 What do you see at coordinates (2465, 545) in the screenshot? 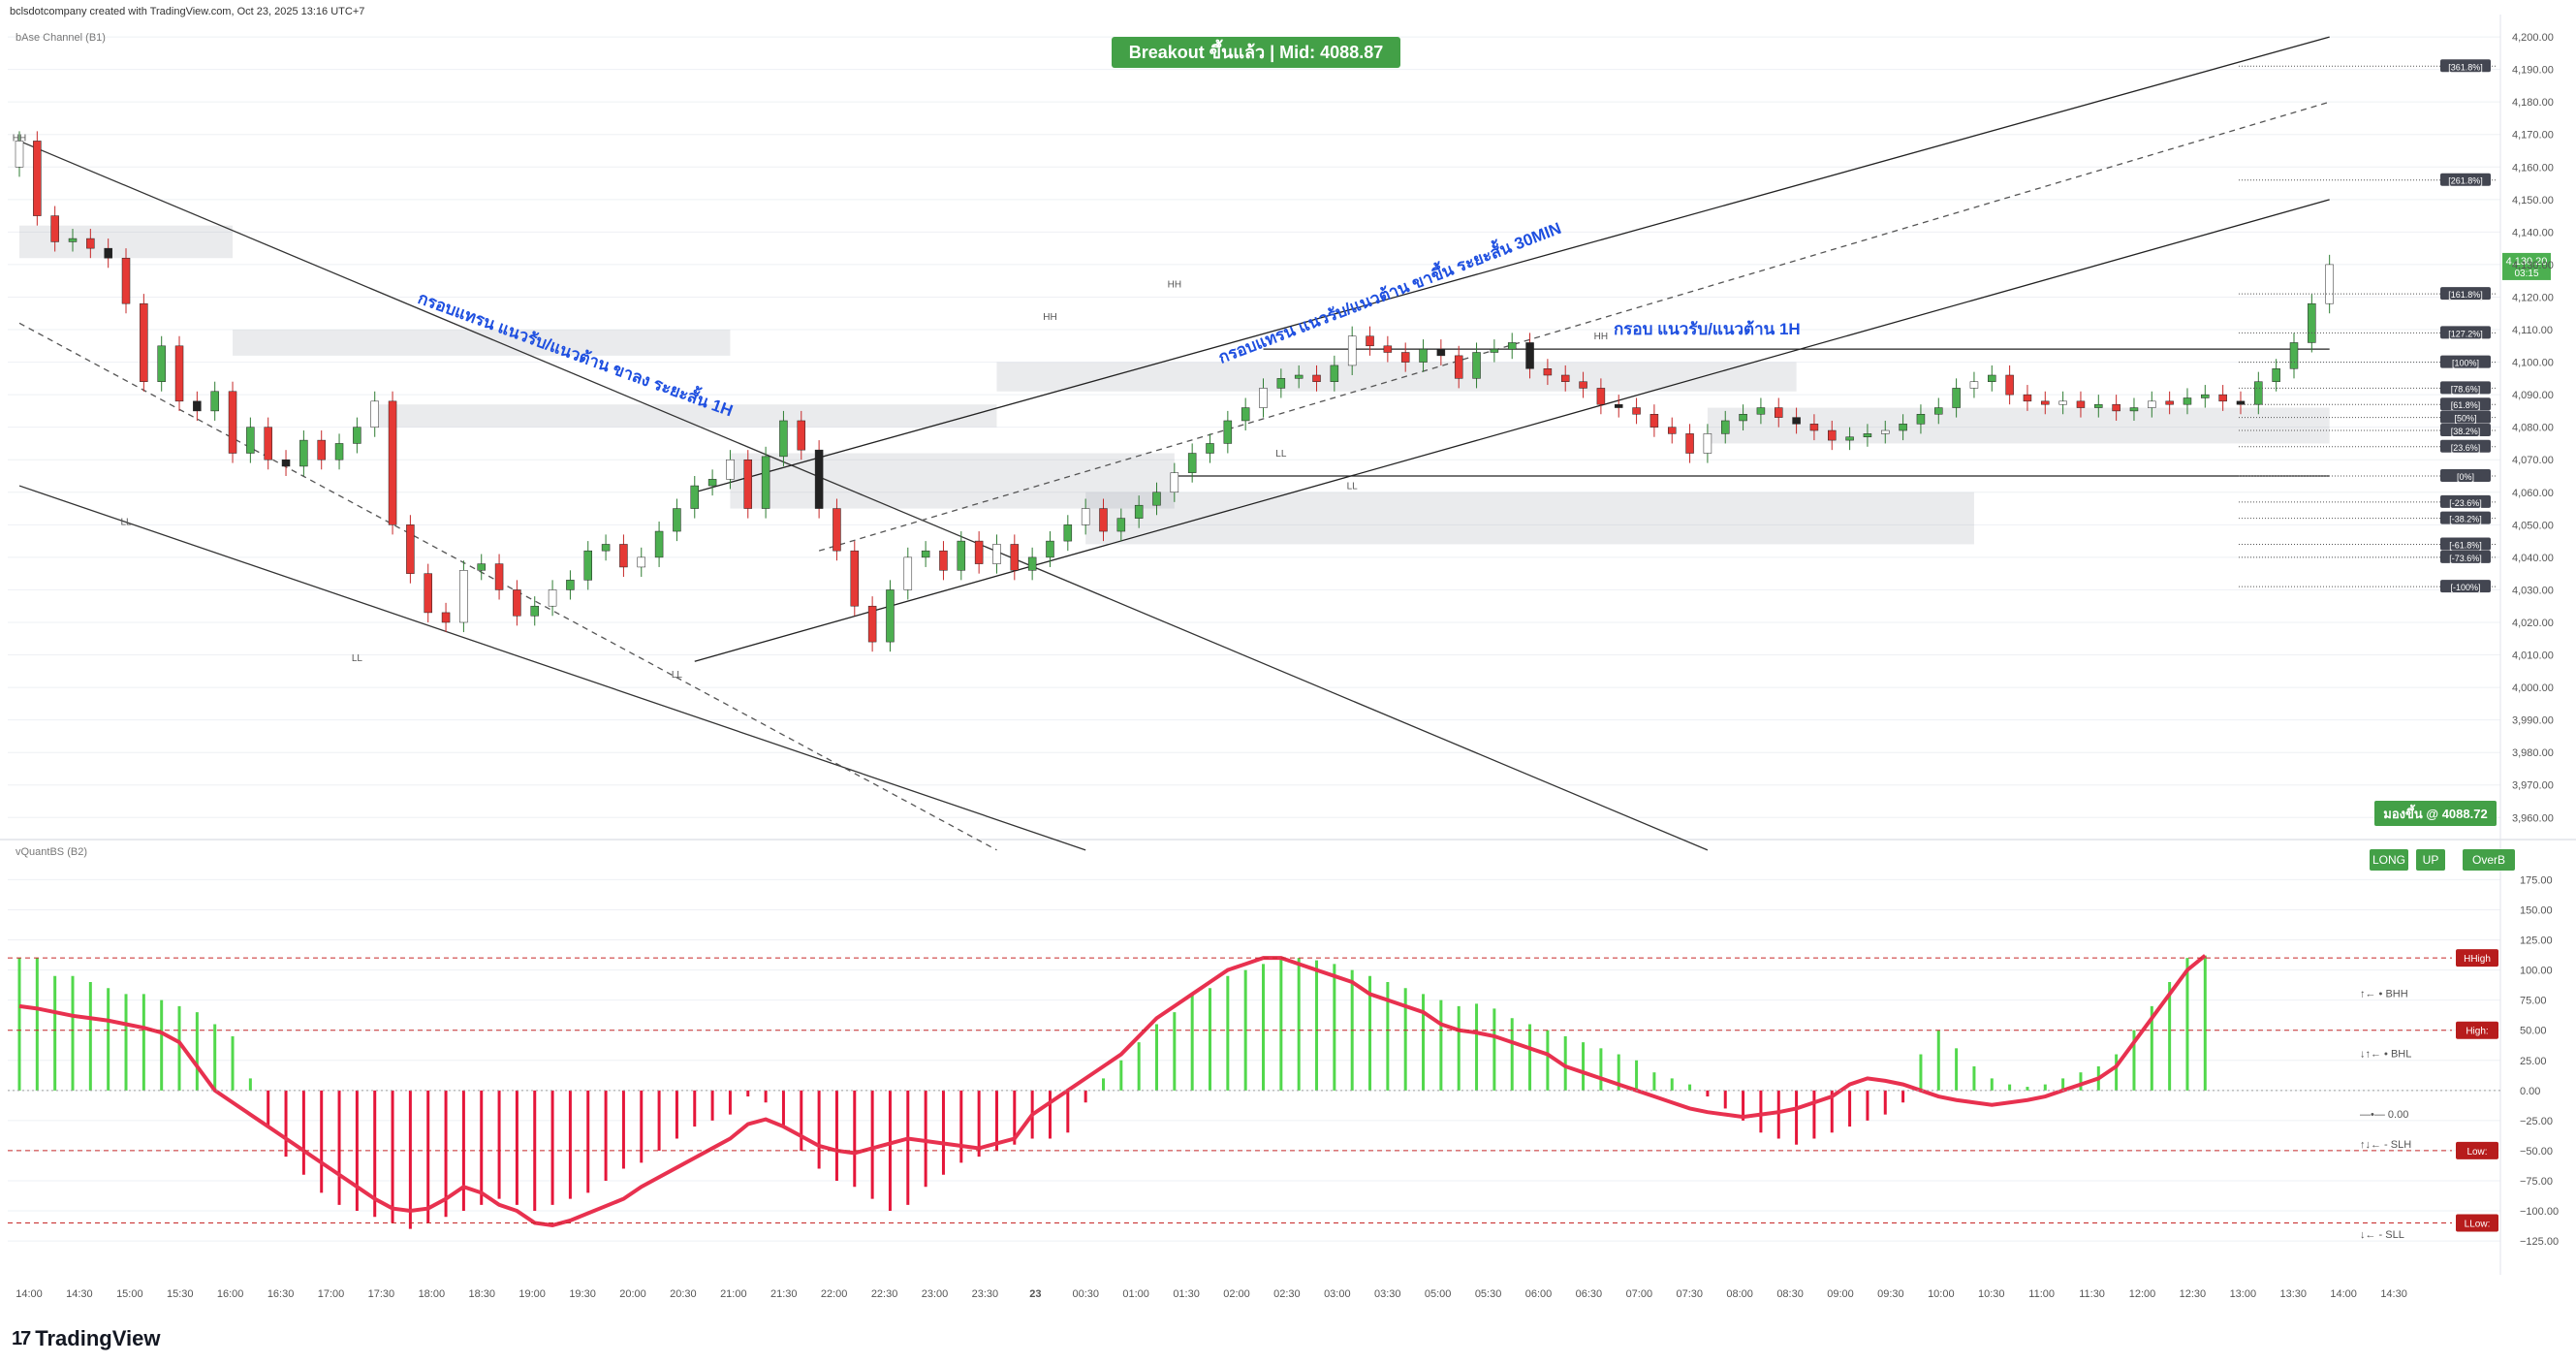
I see `fib-level-label: [-61.8%]` at bounding box center [2465, 545].